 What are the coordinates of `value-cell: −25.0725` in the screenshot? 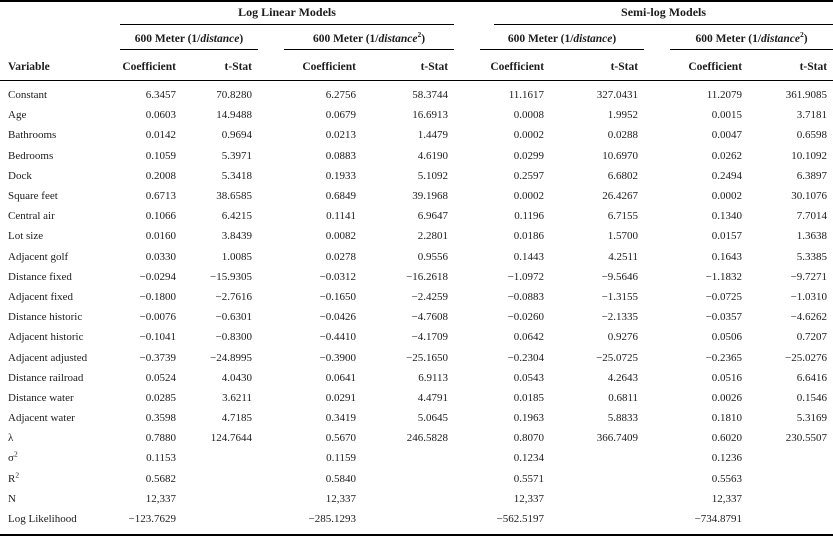 It's located at (617, 357).